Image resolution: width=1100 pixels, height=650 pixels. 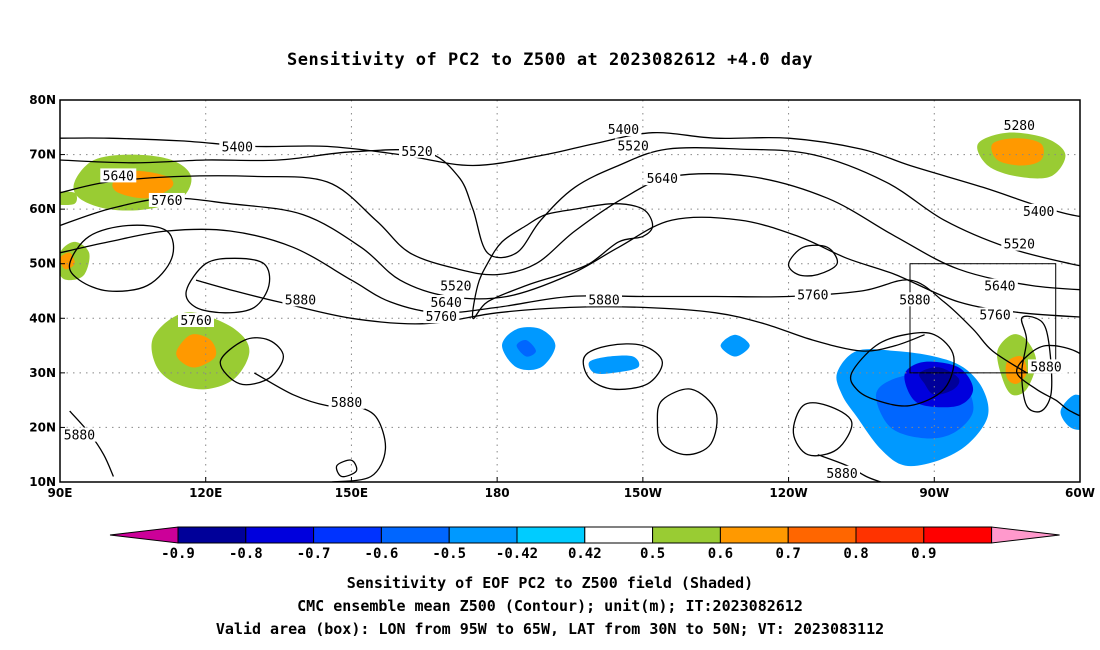 I want to click on latitude-tick-label: 40N, so click(x=42, y=318).